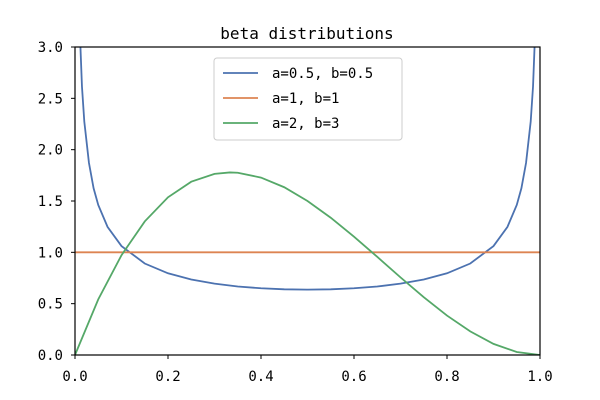 Image resolution: width=600 pixels, height=400 pixels. Describe the element at coordinates (539, 377) in the screenshot. I see `x-tick-label: 1.0` at that location.